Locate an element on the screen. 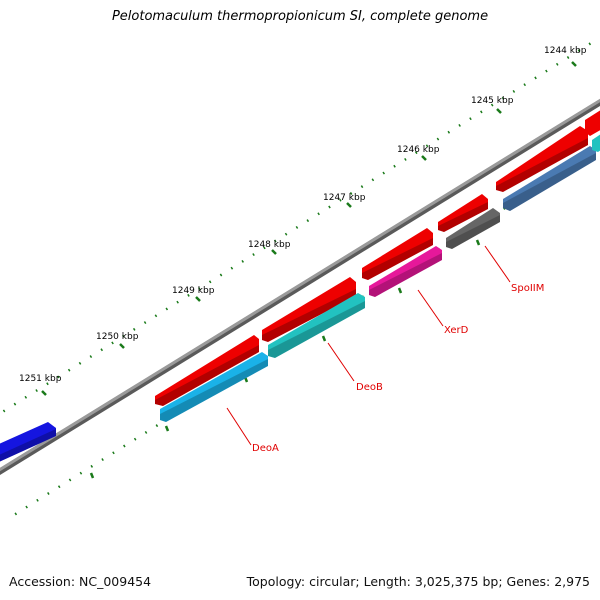 The height and width of the screenshot is (600, 600). gene-label-xerD: XerD is located at coordinates (456, 330).